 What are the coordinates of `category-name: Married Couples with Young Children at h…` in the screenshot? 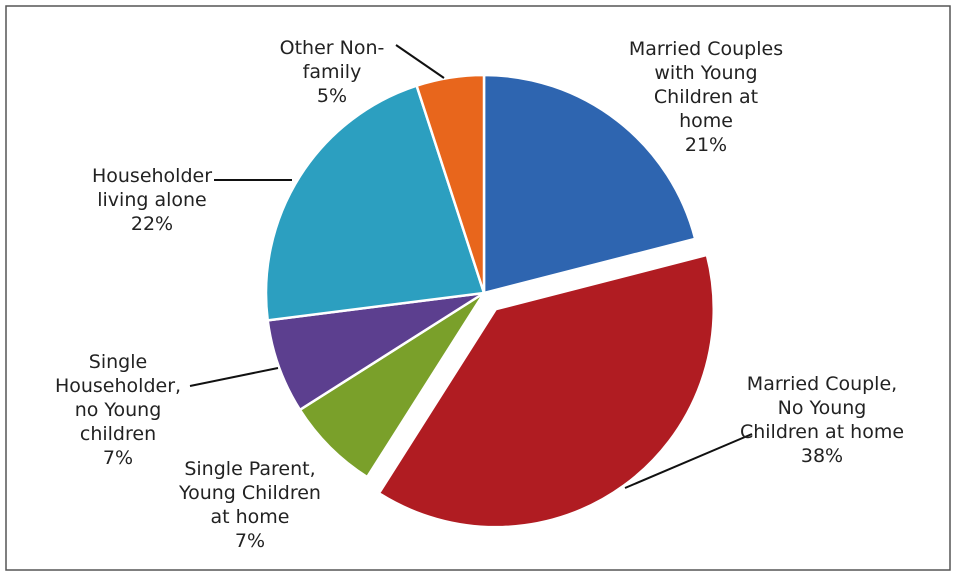 It's located at (706, 85).